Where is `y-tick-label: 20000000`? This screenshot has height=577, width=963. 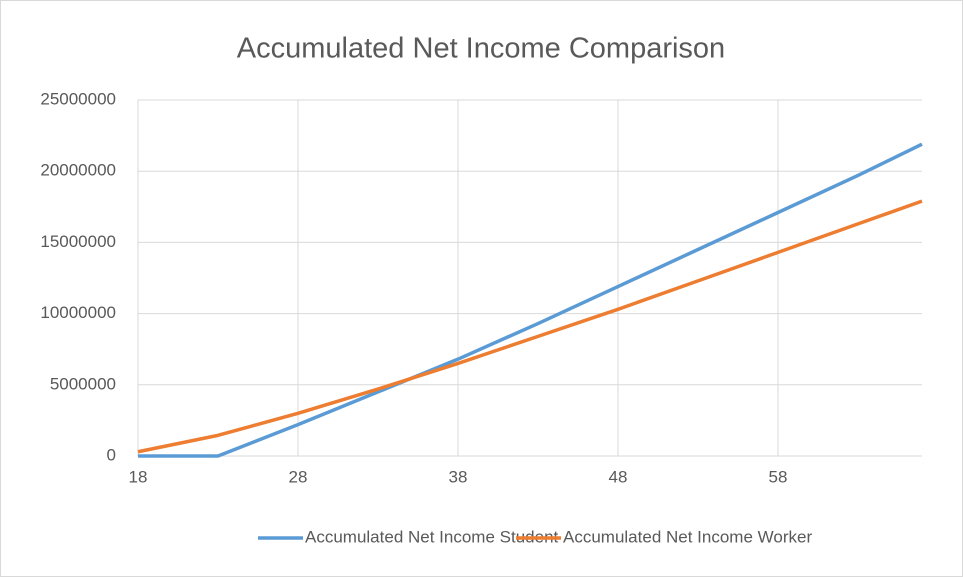 y-tick-label: 20000000 is located at coordinates (78, 170).